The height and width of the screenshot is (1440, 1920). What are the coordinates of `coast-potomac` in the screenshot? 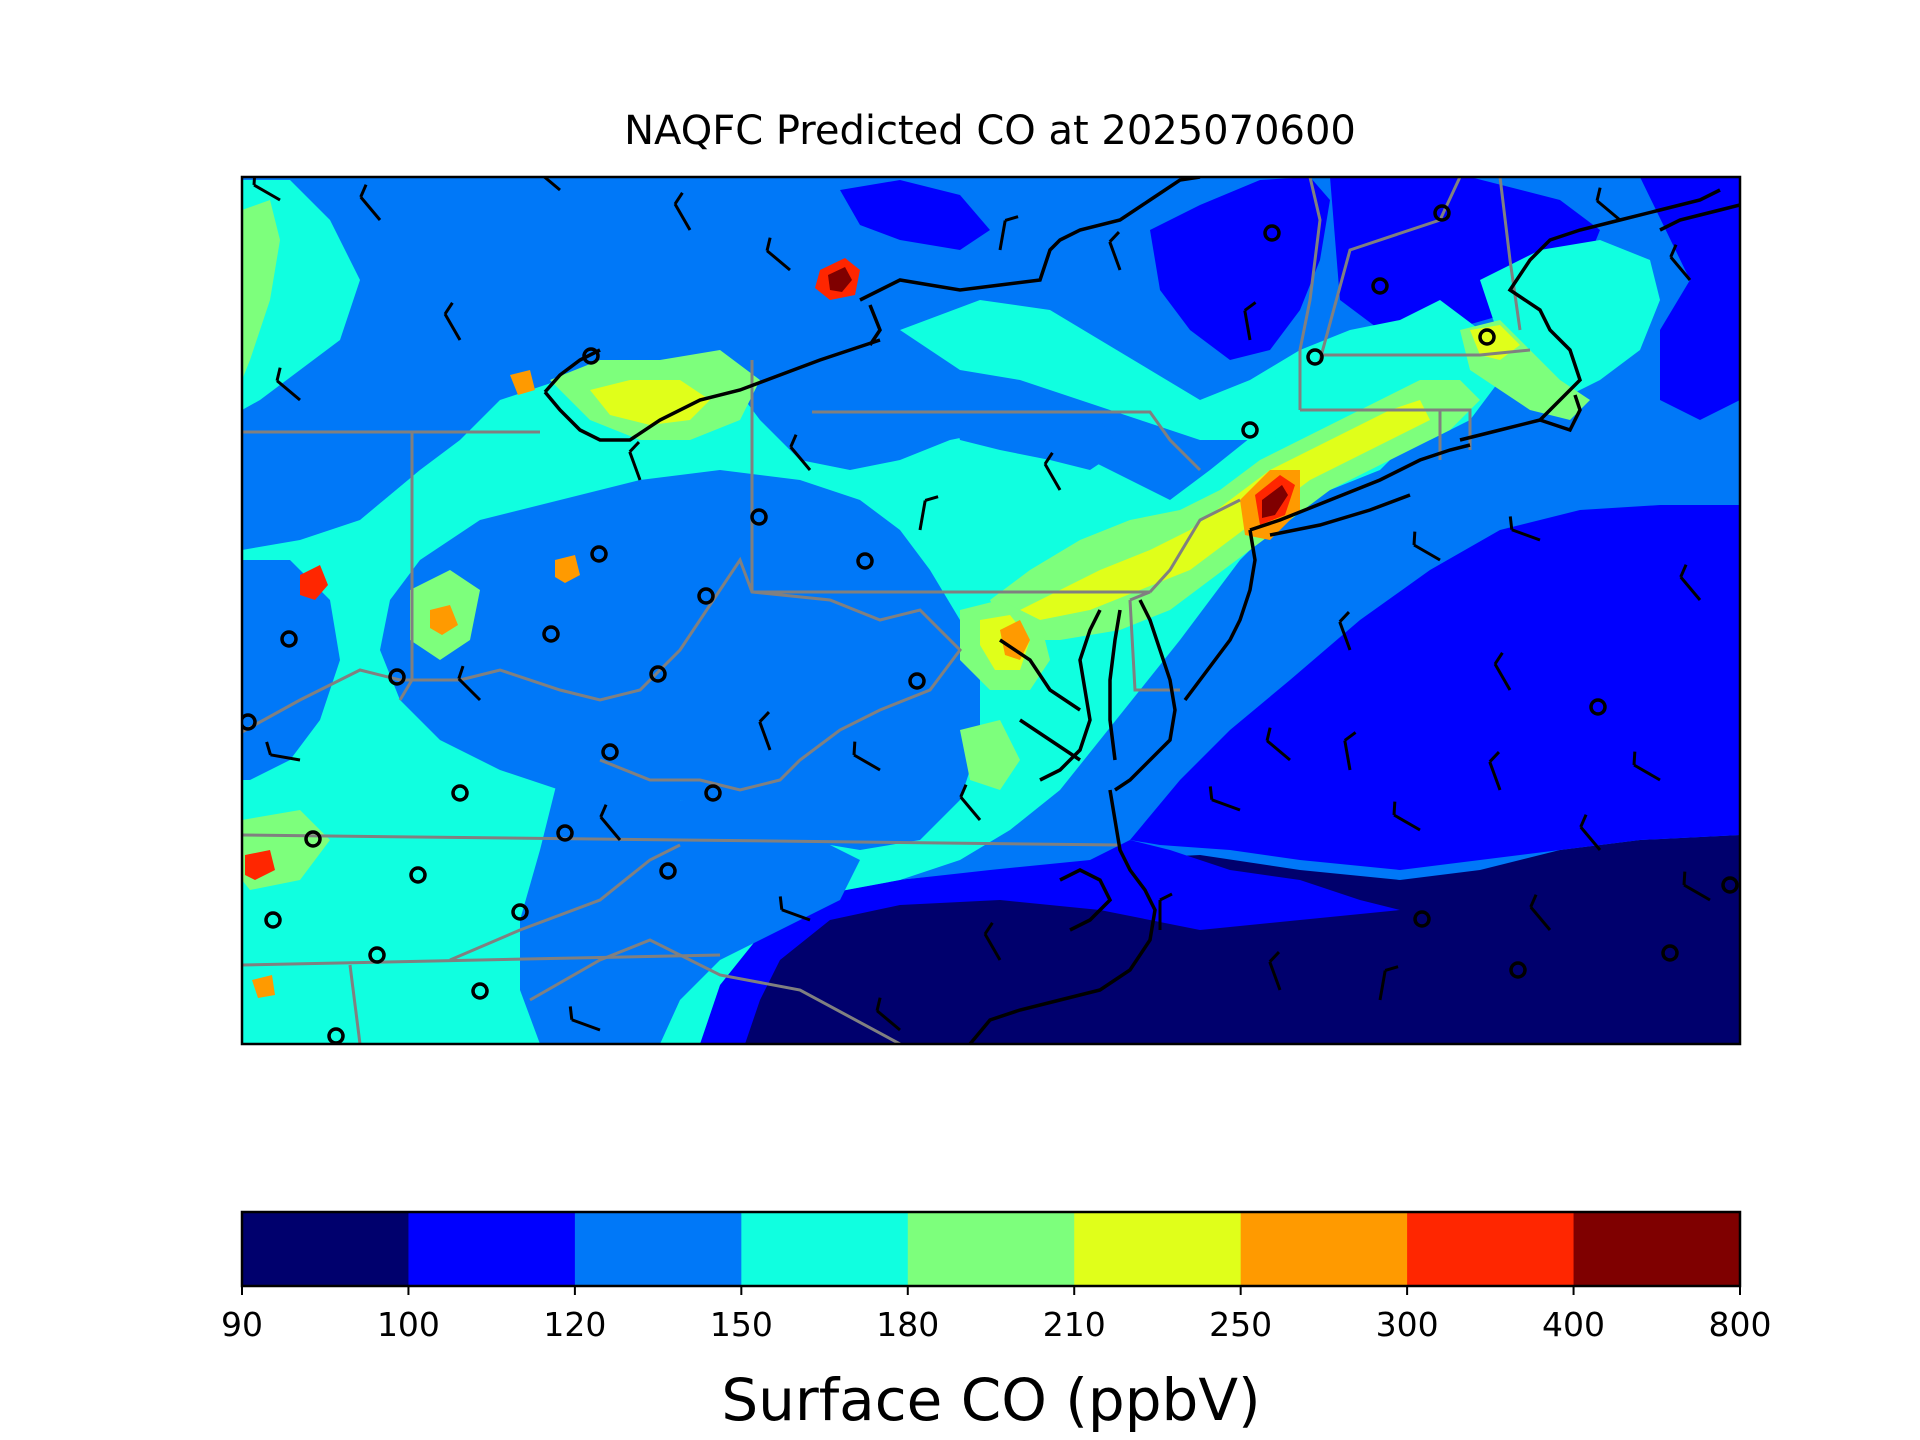 It's located at (1040, 675).